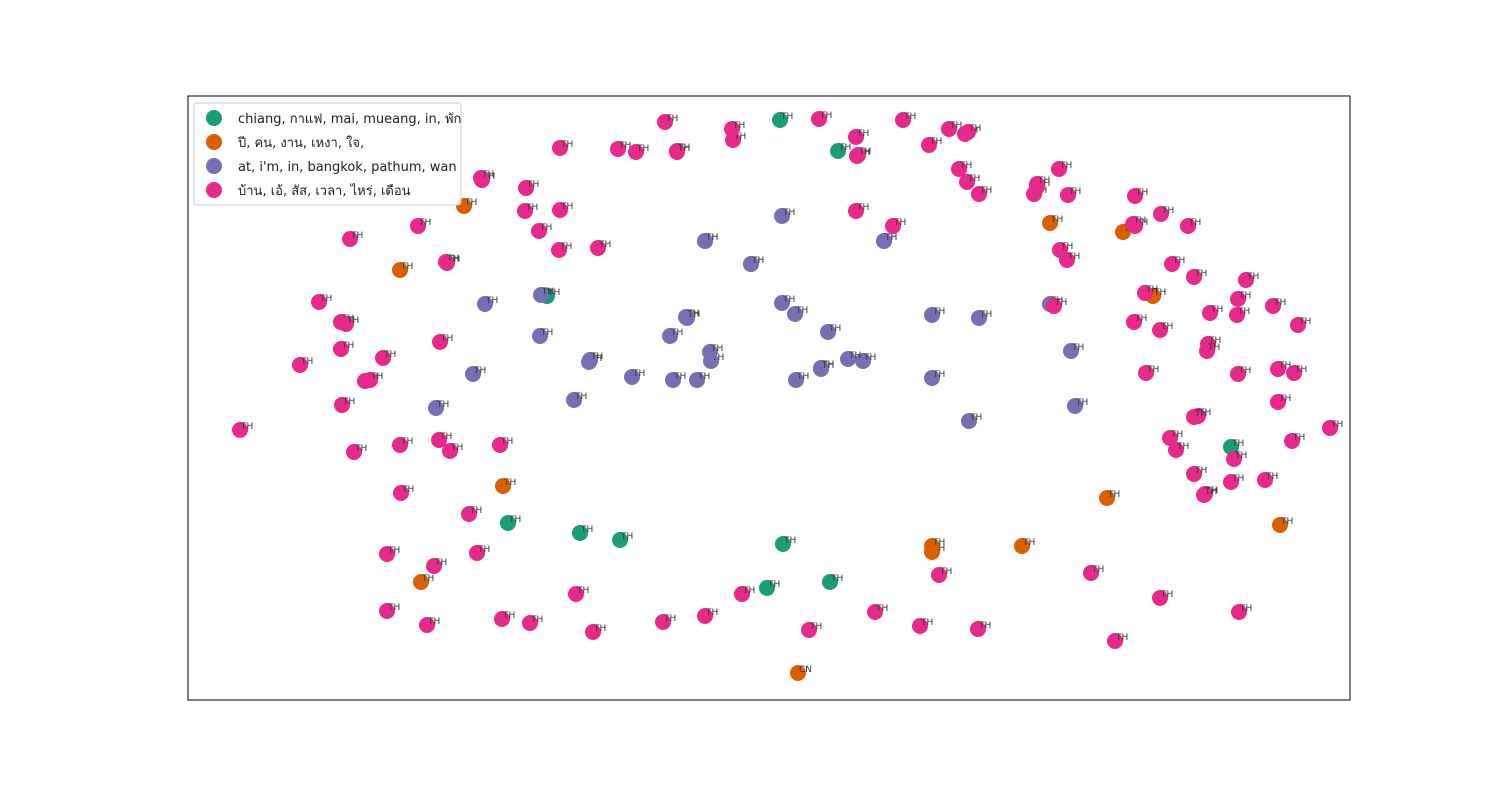 Image resolution: width=1500 pixels, height=800 pixels. What do you see at coordinates (349, 119) in the screenshot?
I see `legend-label: chiang, กาแฟ, mai, mueang, in, พัก` at bounding box center [349, 119].